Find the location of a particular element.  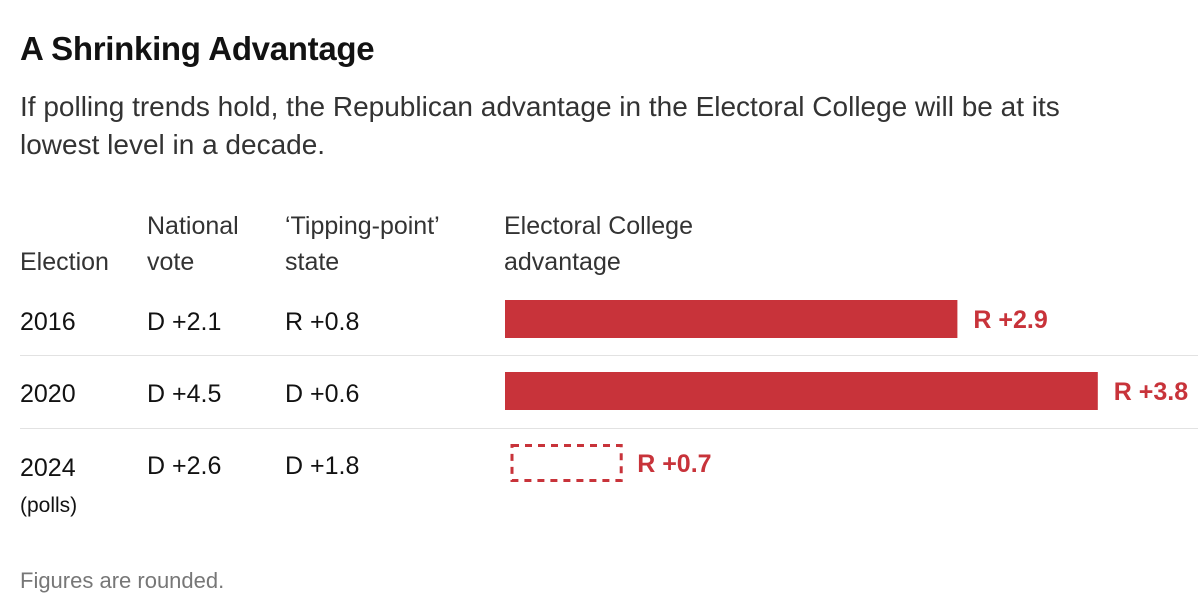

row-2024-tipping-point: D +1.8 is located at coordinates (322, 466).